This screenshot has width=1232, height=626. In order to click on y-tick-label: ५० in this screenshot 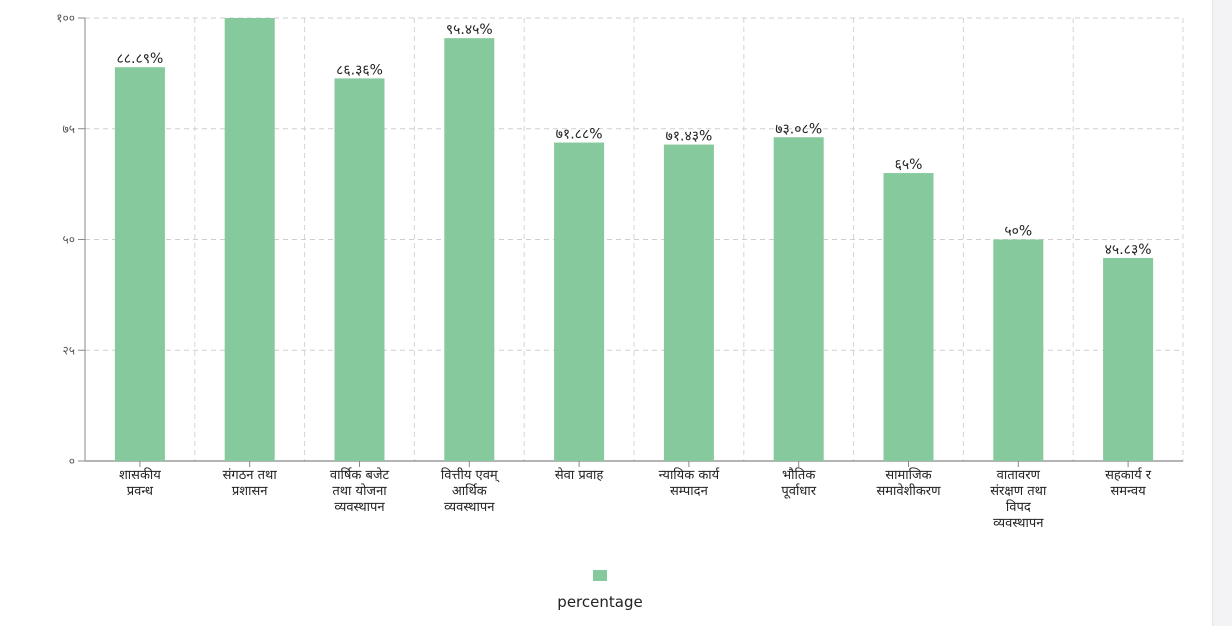, I will do `click(69, 240)`.